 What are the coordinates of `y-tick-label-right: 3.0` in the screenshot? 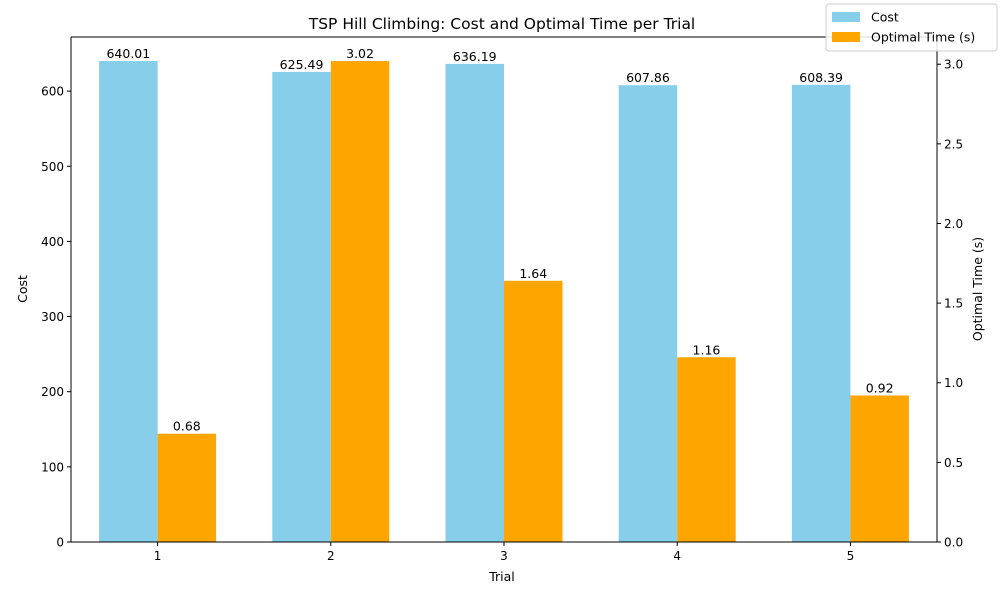 It's located at (953, 65).